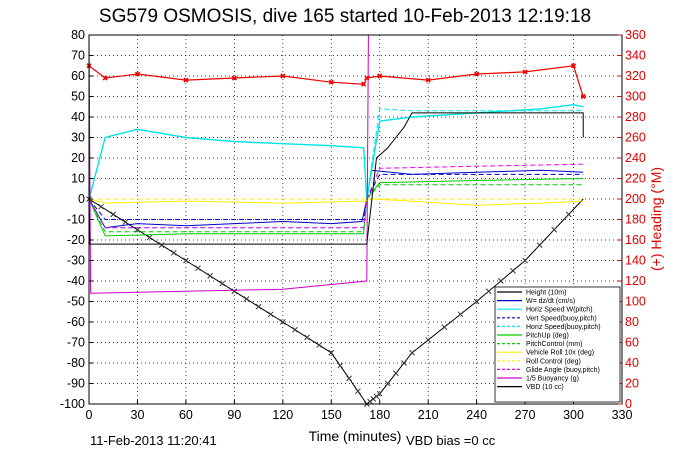 This screenshot has height=454, width=681. What do you see at coordinates (632, 384) in the screenshot?
I see `right-tick-label: 20` at bounding box center [632, 384].